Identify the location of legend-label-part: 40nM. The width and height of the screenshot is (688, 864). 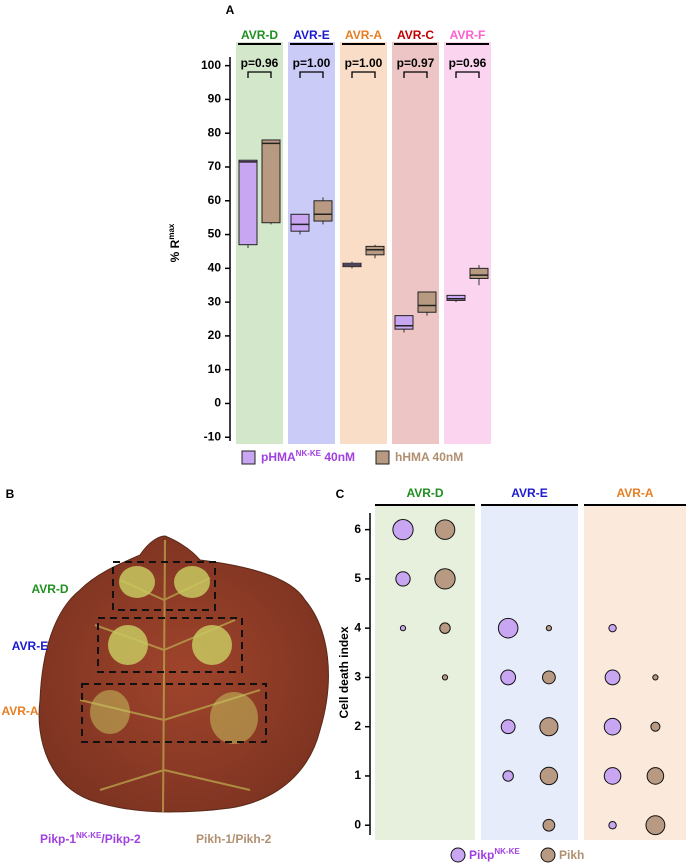
(338, 457).